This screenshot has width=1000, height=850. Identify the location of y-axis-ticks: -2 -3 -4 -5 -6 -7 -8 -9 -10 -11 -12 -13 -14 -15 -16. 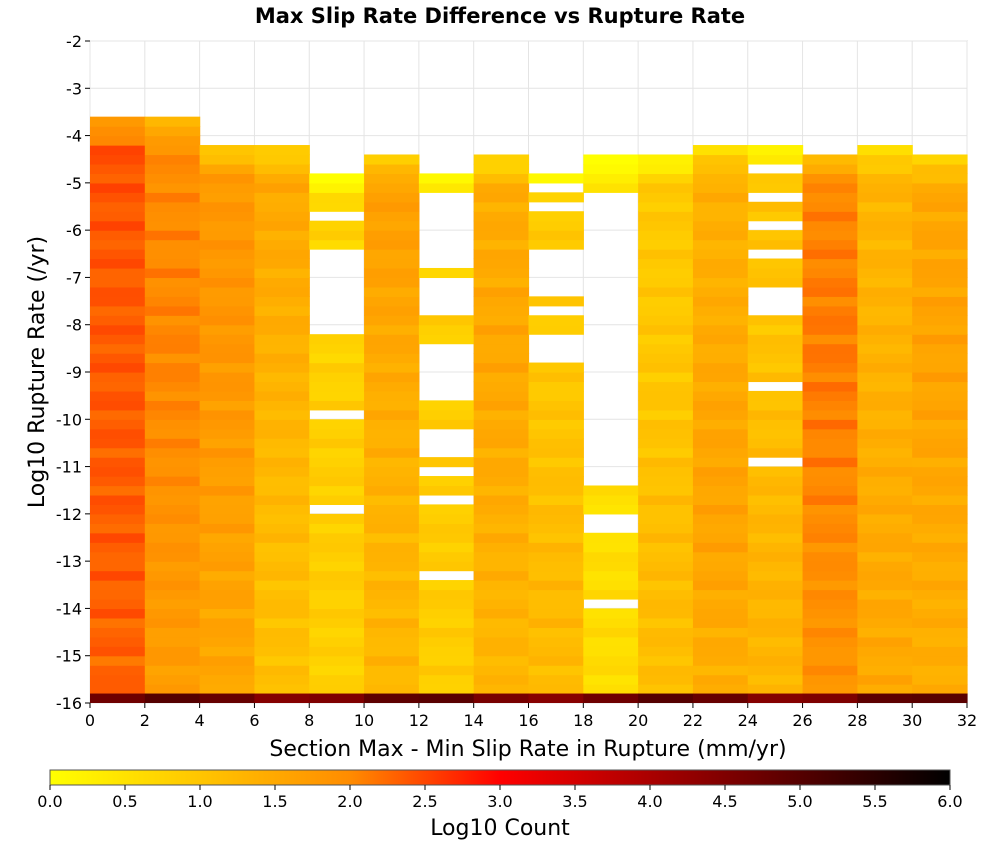
(73, 372).